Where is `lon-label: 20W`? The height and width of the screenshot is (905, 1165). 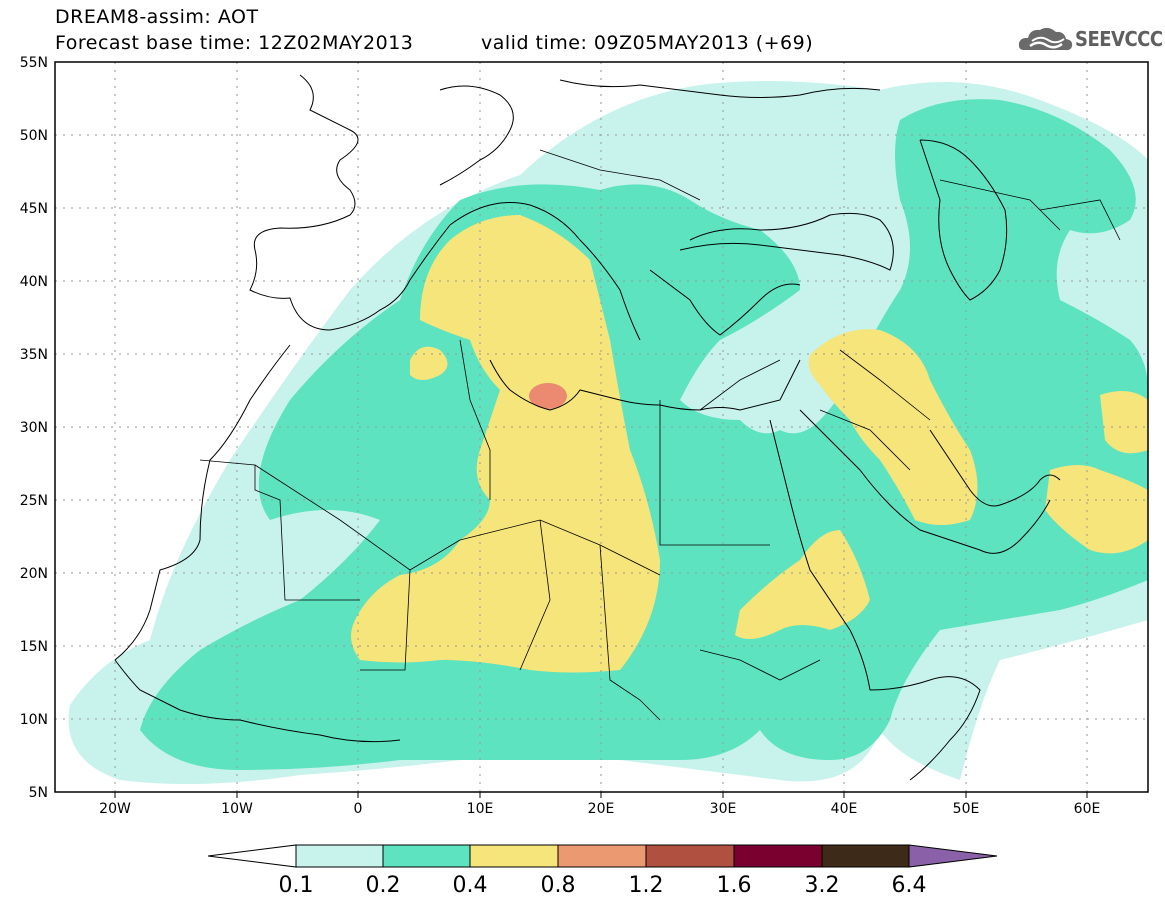 lon-label: 20W is located at coordinates (115, 809).